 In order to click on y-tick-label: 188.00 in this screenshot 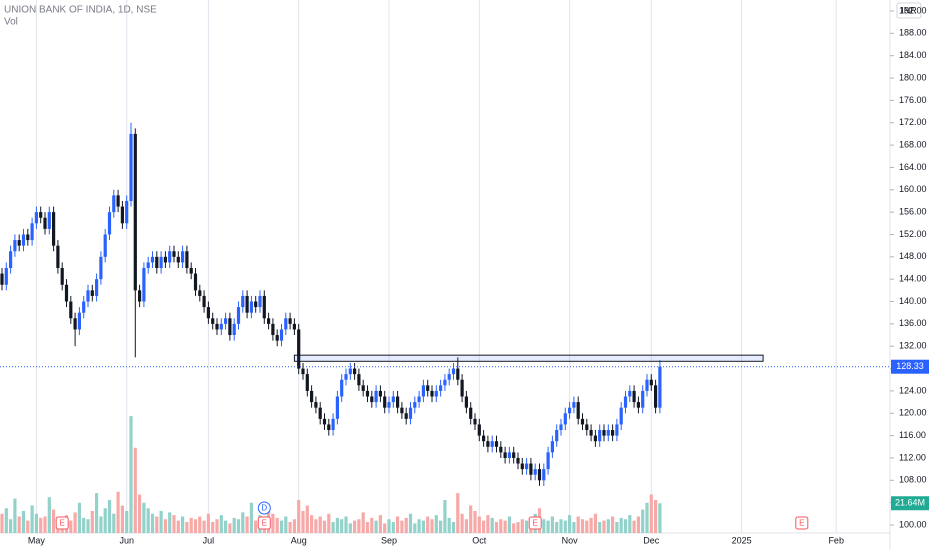, I will do `click(913, 33)`.